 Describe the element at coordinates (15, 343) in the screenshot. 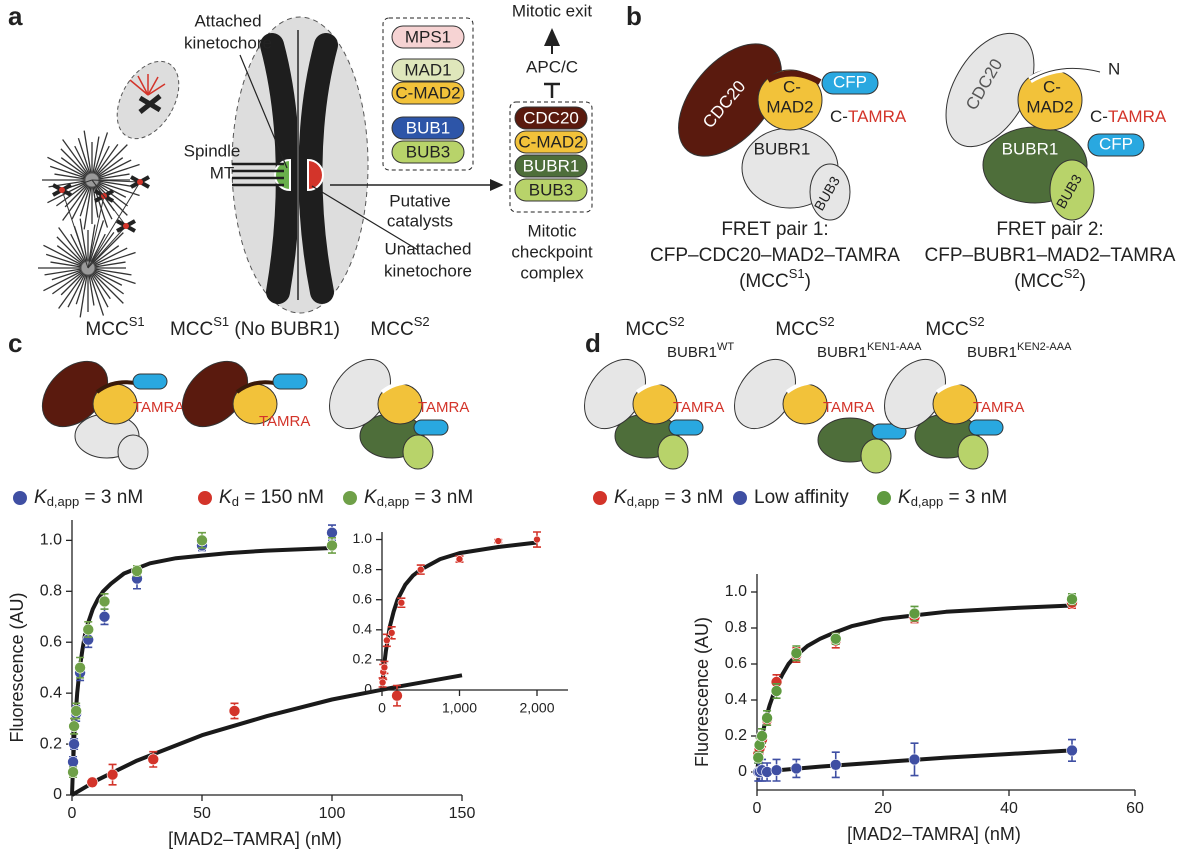

I see `panel-label: c` at that location.